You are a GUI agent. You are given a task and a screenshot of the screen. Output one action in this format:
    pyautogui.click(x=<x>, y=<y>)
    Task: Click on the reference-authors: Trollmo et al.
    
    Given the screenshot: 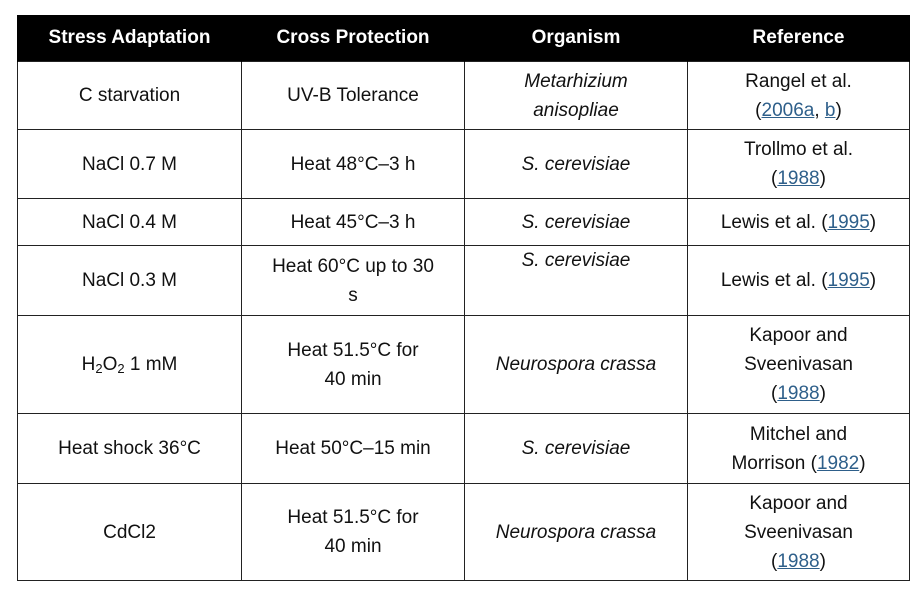 What is the action you would take?
    pyautogui.click(x=798, y=149)
    